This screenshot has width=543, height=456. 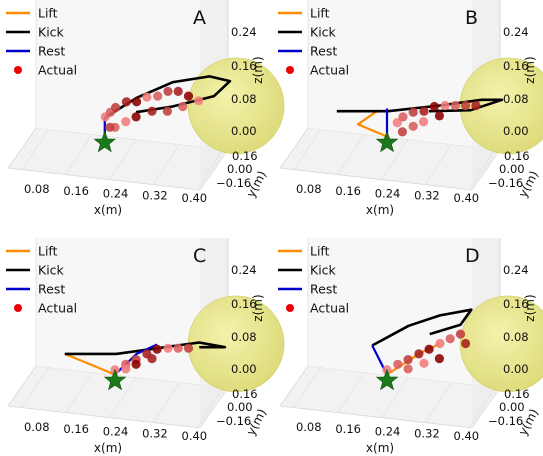 What do you see at coordinates (199, 256) in the screenshot?
I see `panel-letter: C` at bounding box center [199, 256].